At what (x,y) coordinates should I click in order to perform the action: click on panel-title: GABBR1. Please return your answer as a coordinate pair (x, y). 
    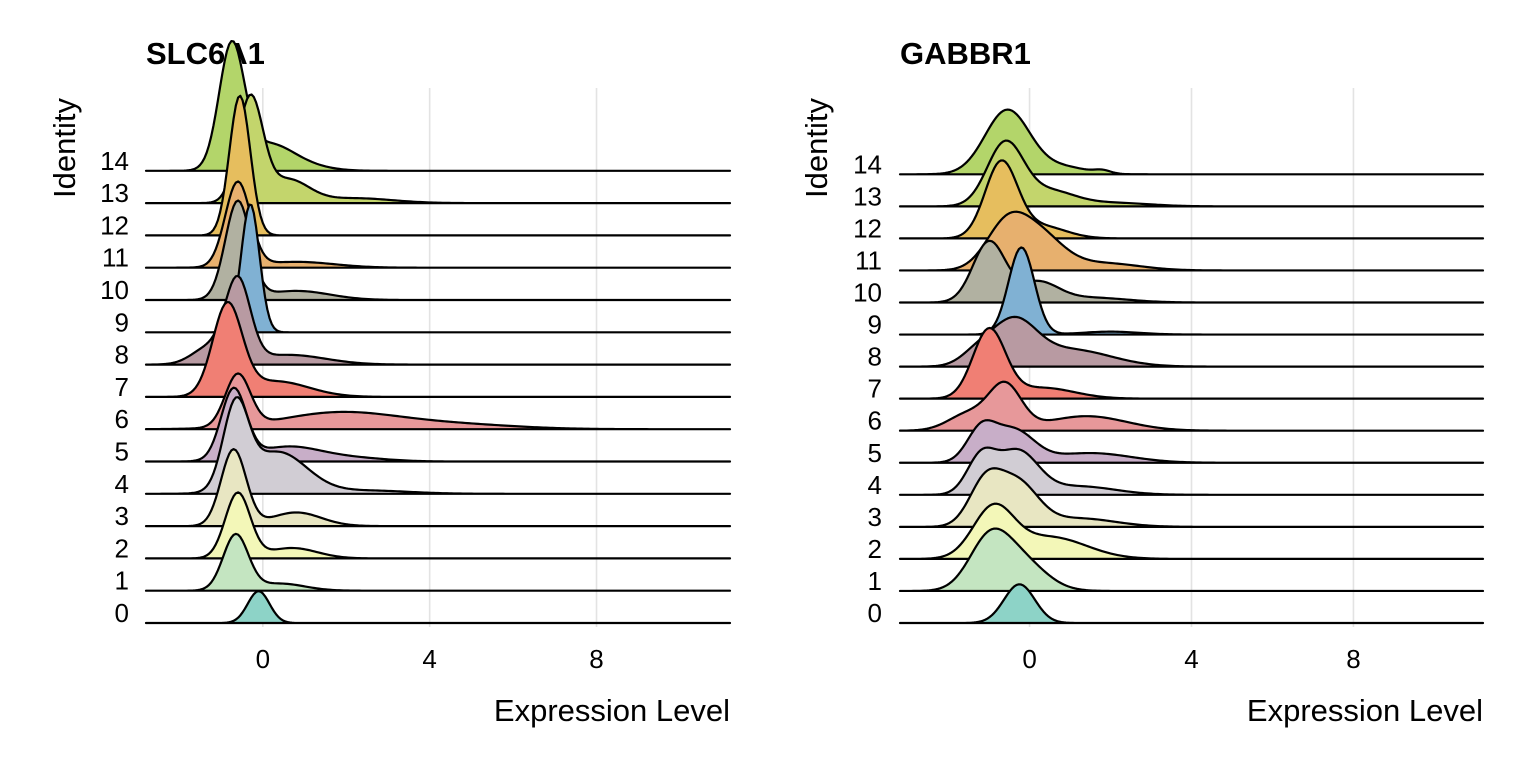
    Looking at the image, I should click on (965, 53).